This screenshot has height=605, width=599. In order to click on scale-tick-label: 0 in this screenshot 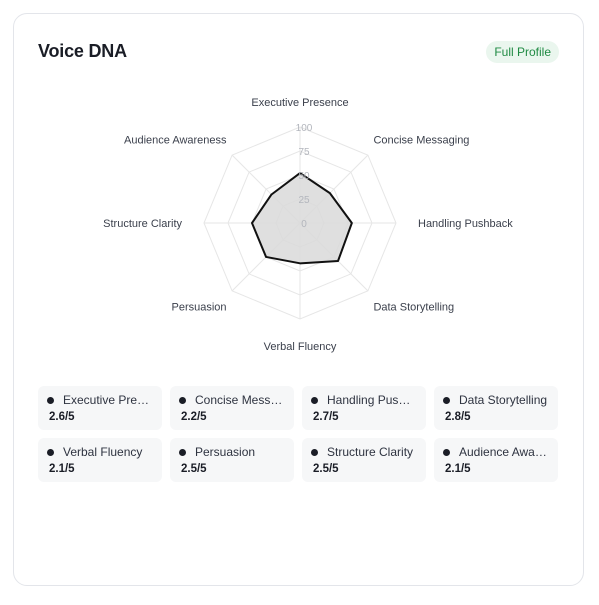, I will do `click(304, 224)`.